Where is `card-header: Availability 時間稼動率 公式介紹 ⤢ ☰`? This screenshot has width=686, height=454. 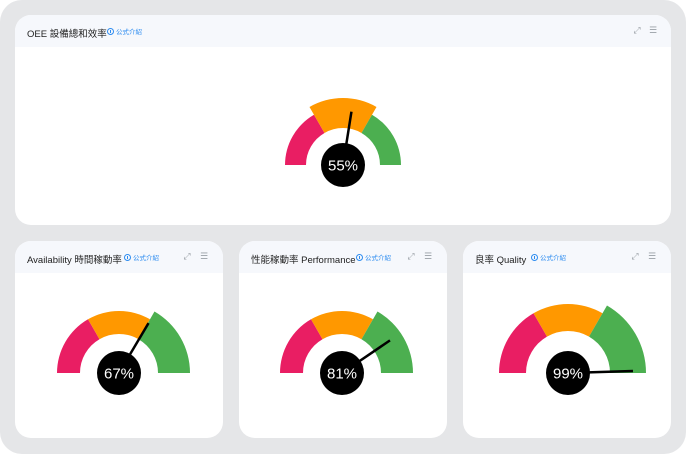
card-header: Availability 時間稼動率 公式介紹 ⤢ ☰ is located at coordinates (119, 257).